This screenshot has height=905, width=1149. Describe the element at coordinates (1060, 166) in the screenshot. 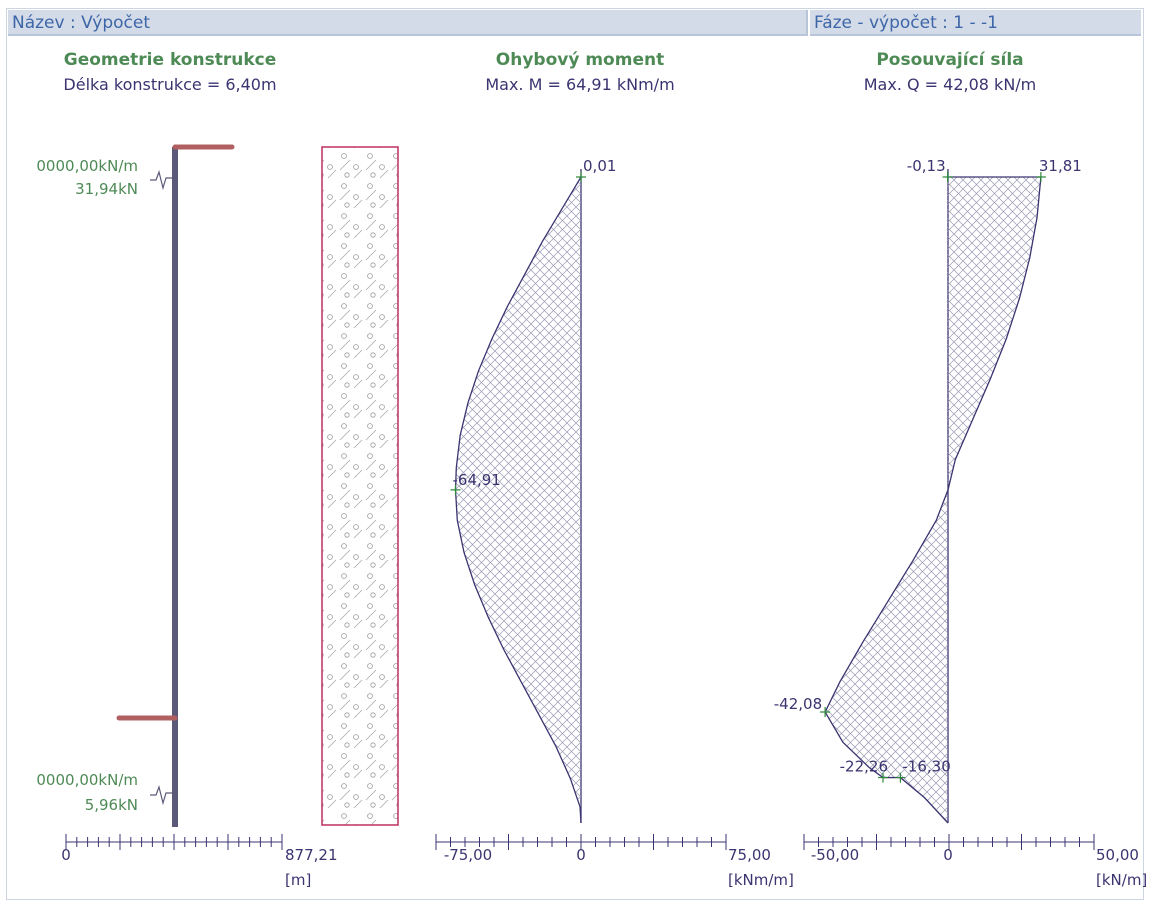

I see `shear-value-label: 31,81` at that location.